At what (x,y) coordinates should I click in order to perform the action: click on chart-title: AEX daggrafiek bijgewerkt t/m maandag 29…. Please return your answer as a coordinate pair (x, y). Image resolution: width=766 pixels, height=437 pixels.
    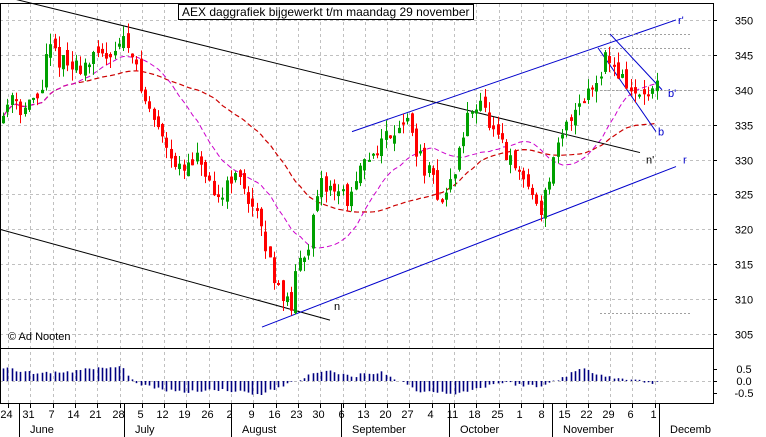
    Looking at the image, I should click on (326, 12).